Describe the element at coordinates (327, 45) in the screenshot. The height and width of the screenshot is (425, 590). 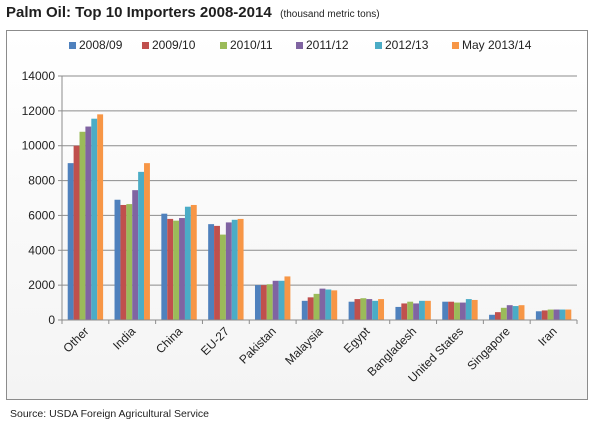
I see `legend-label: 2011/12` at that location.